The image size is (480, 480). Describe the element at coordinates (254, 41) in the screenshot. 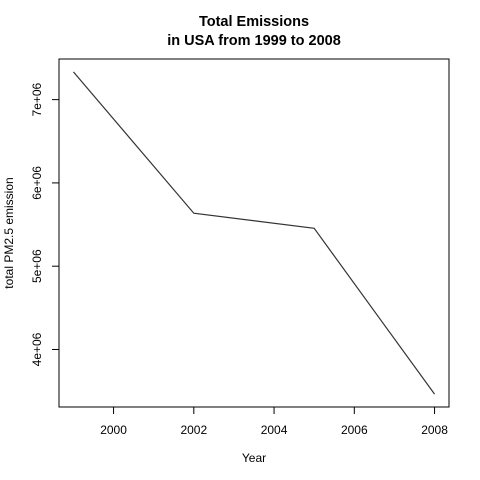

I see `chart-title-line-2: in USA from 1999 to 2008` at that location.